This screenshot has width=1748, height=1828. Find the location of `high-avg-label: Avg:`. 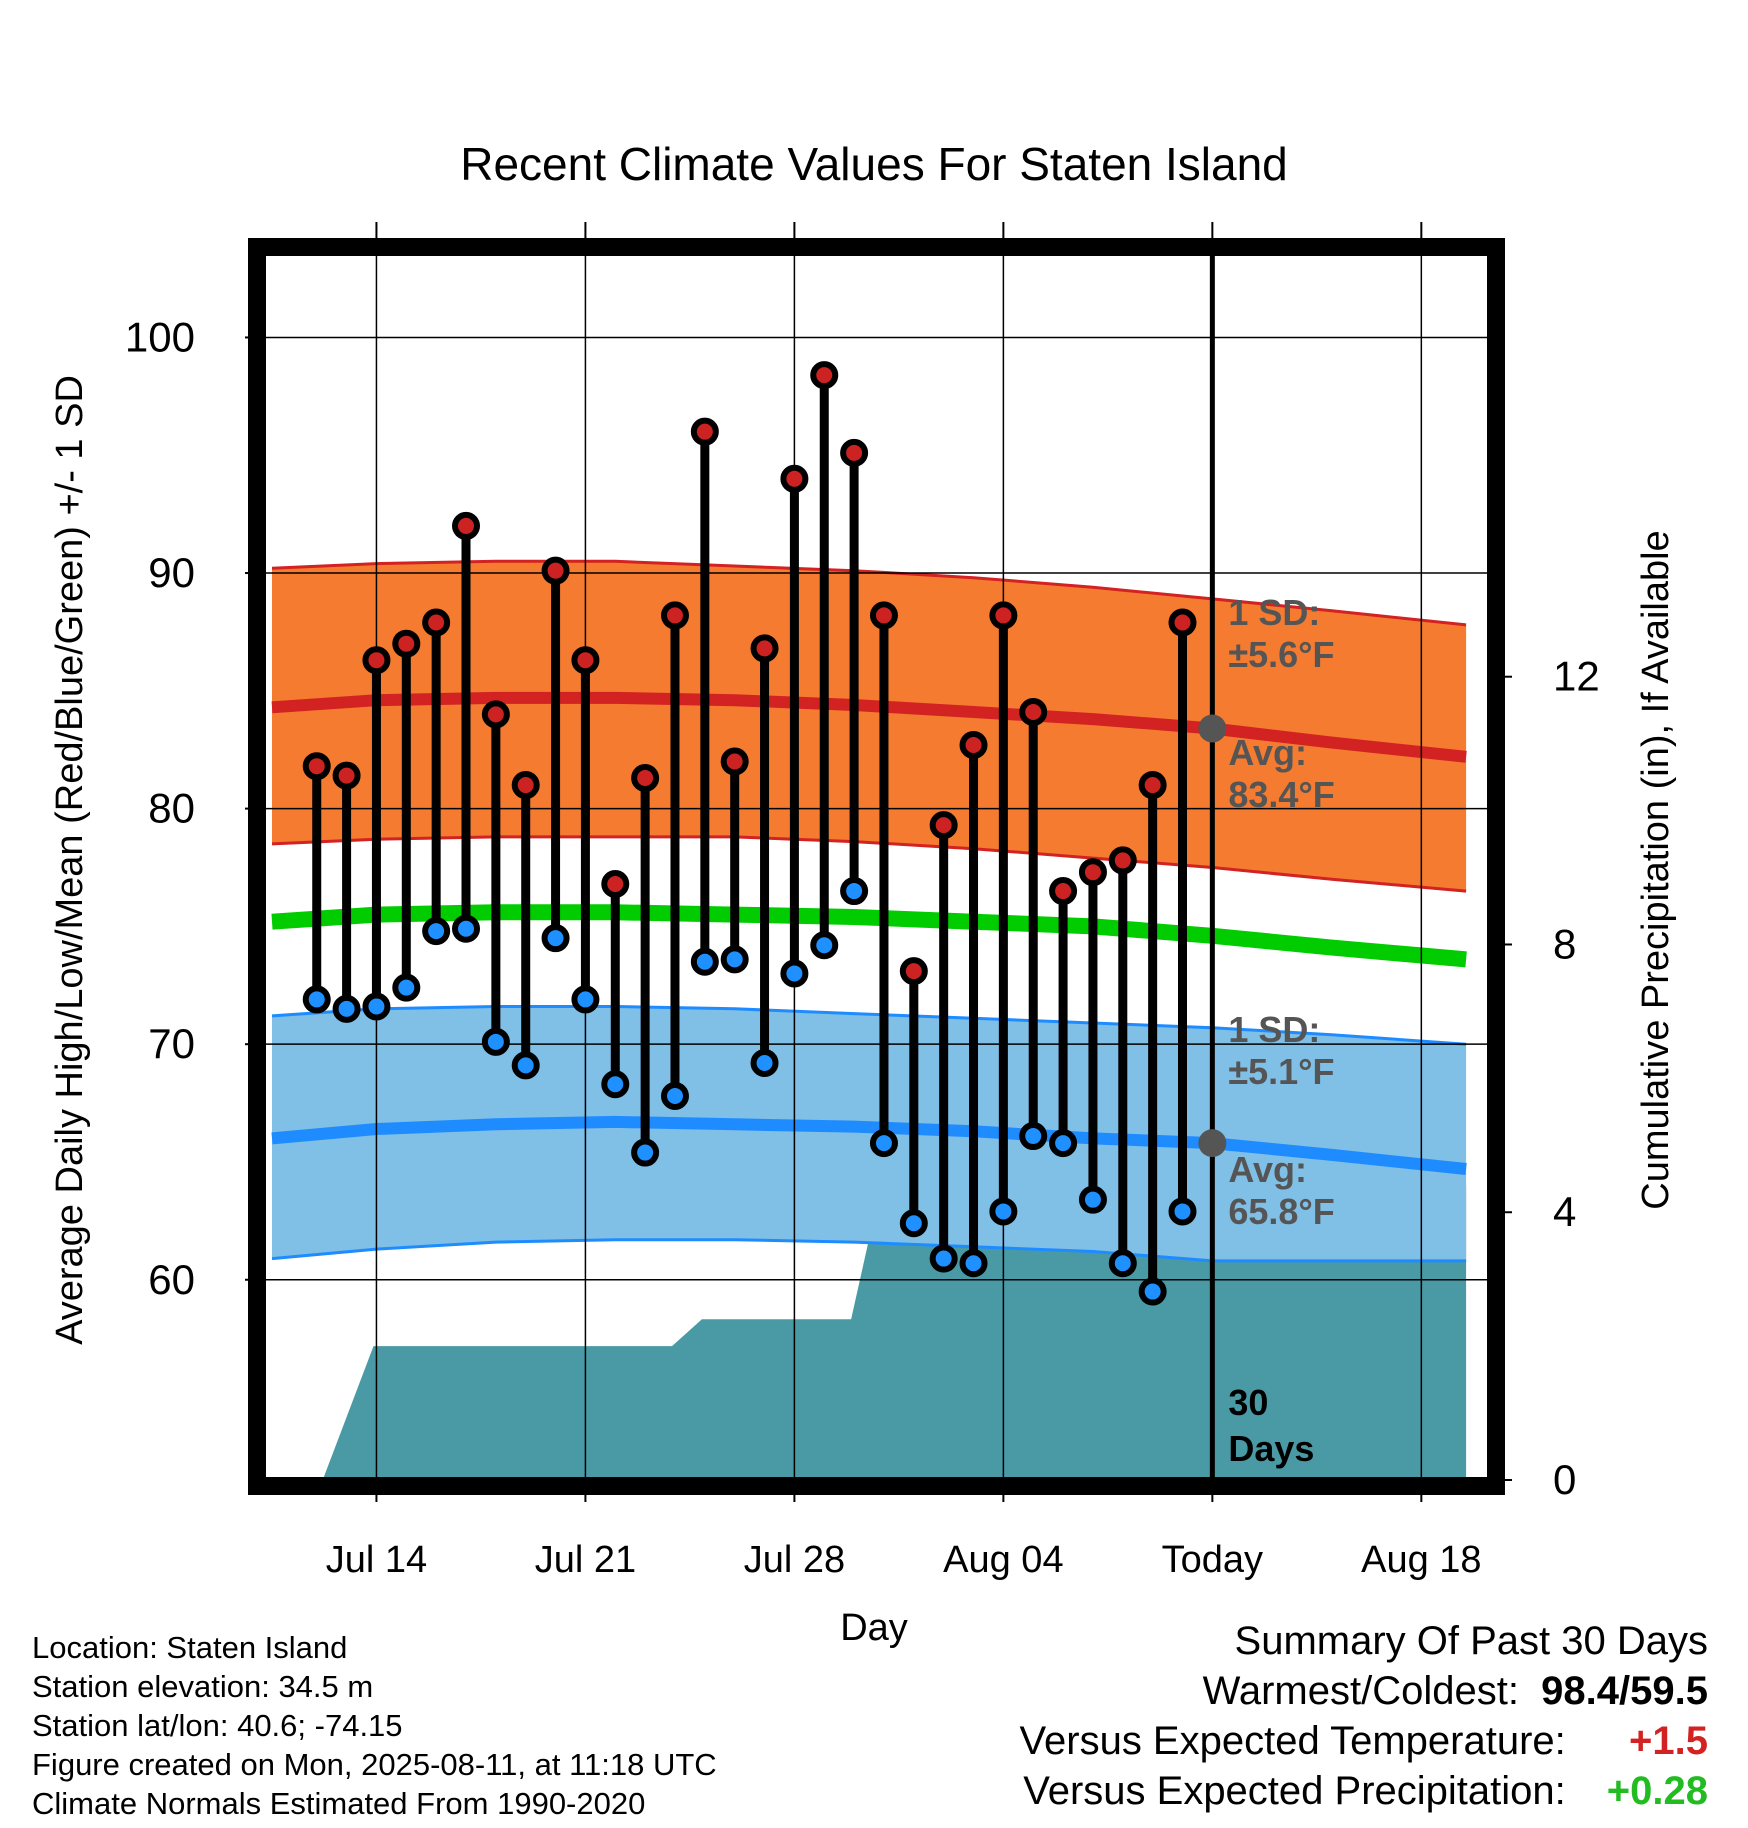

high-avg-label: Avg: is located at coordinates (1267, 752).